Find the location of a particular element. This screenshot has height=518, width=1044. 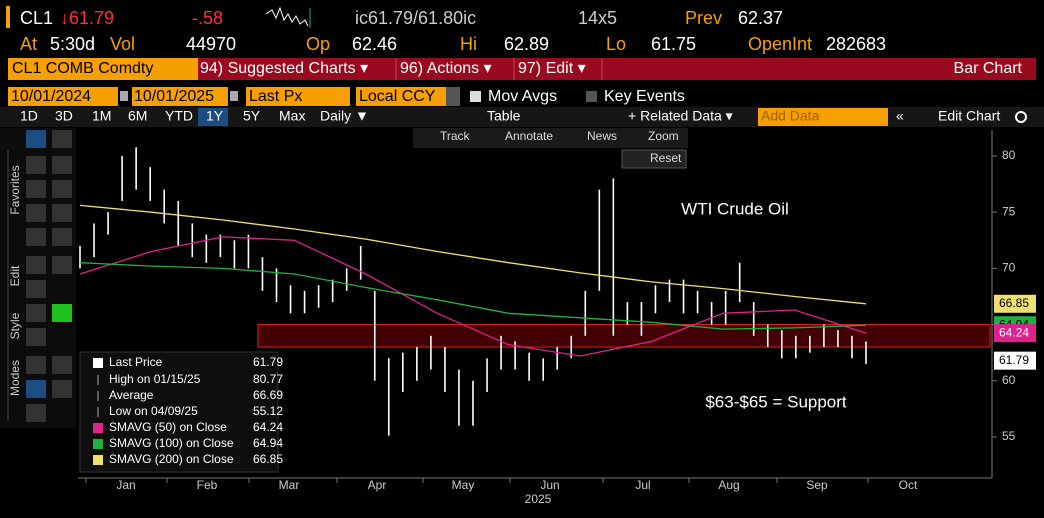

menu-bar is located at coordinates (617, 69).